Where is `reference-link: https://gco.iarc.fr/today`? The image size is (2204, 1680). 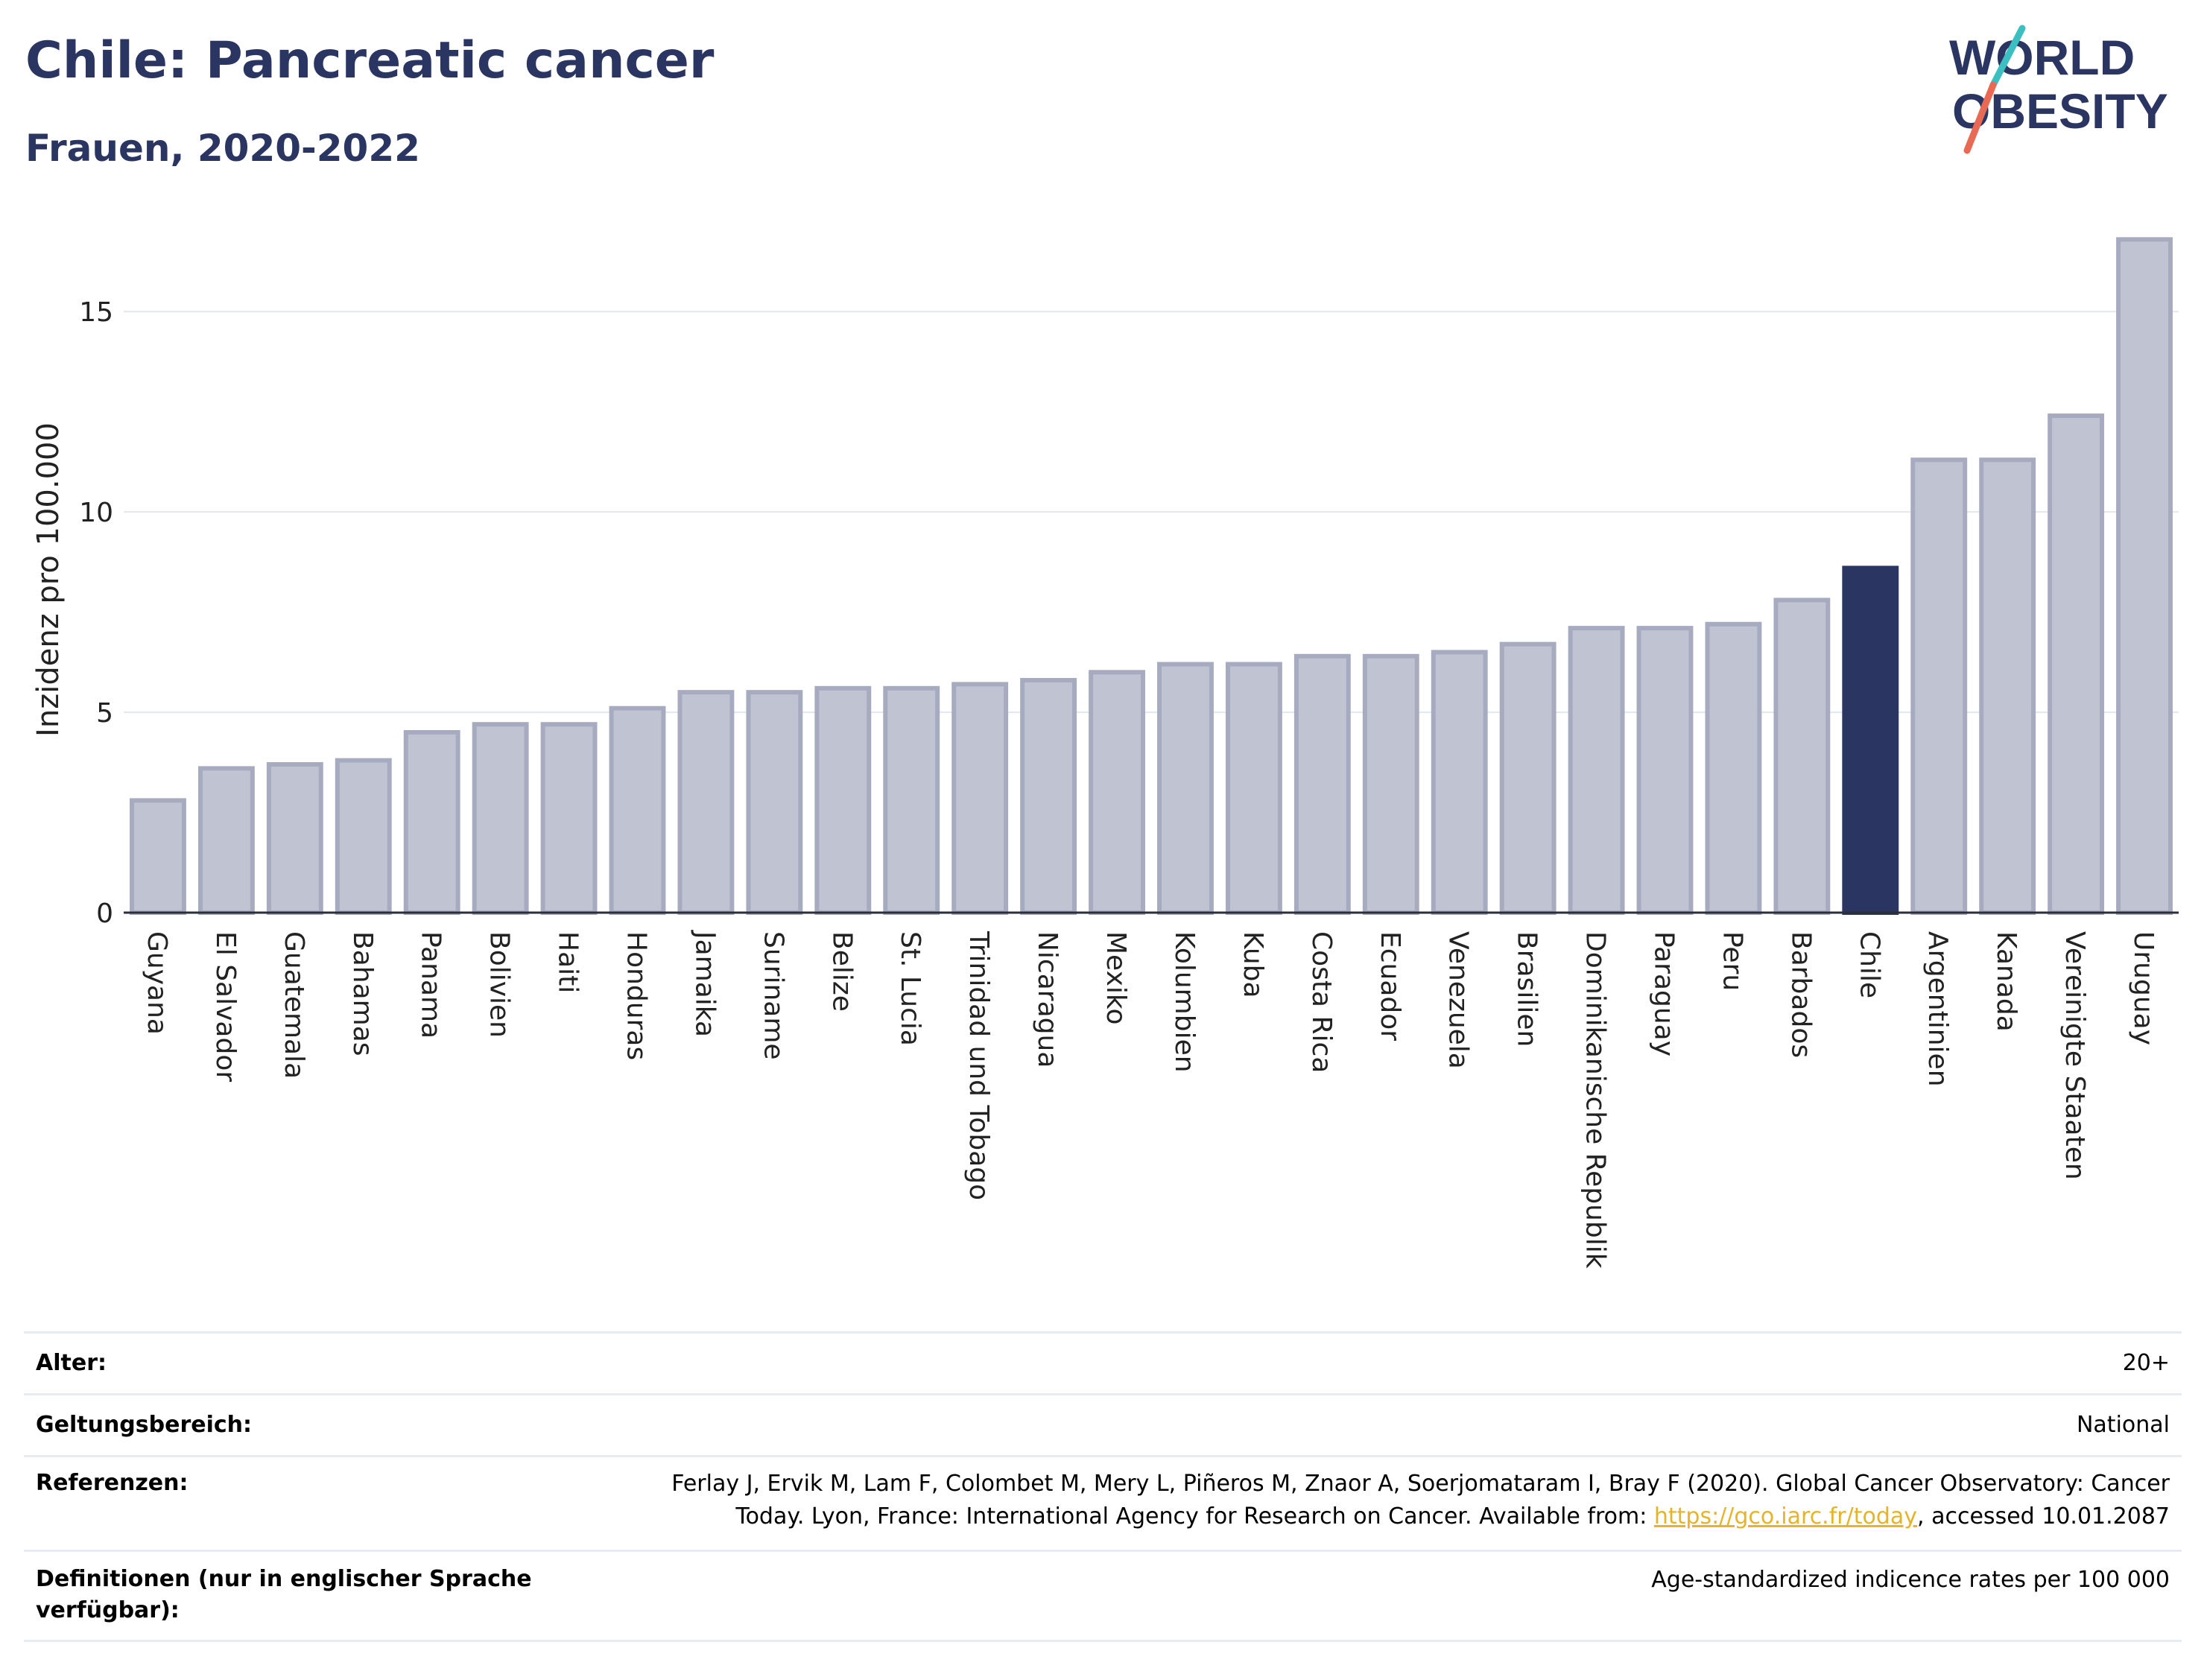
reference-link: https://gco.iarc.fr/today is located at coordinates (1785, 1516).